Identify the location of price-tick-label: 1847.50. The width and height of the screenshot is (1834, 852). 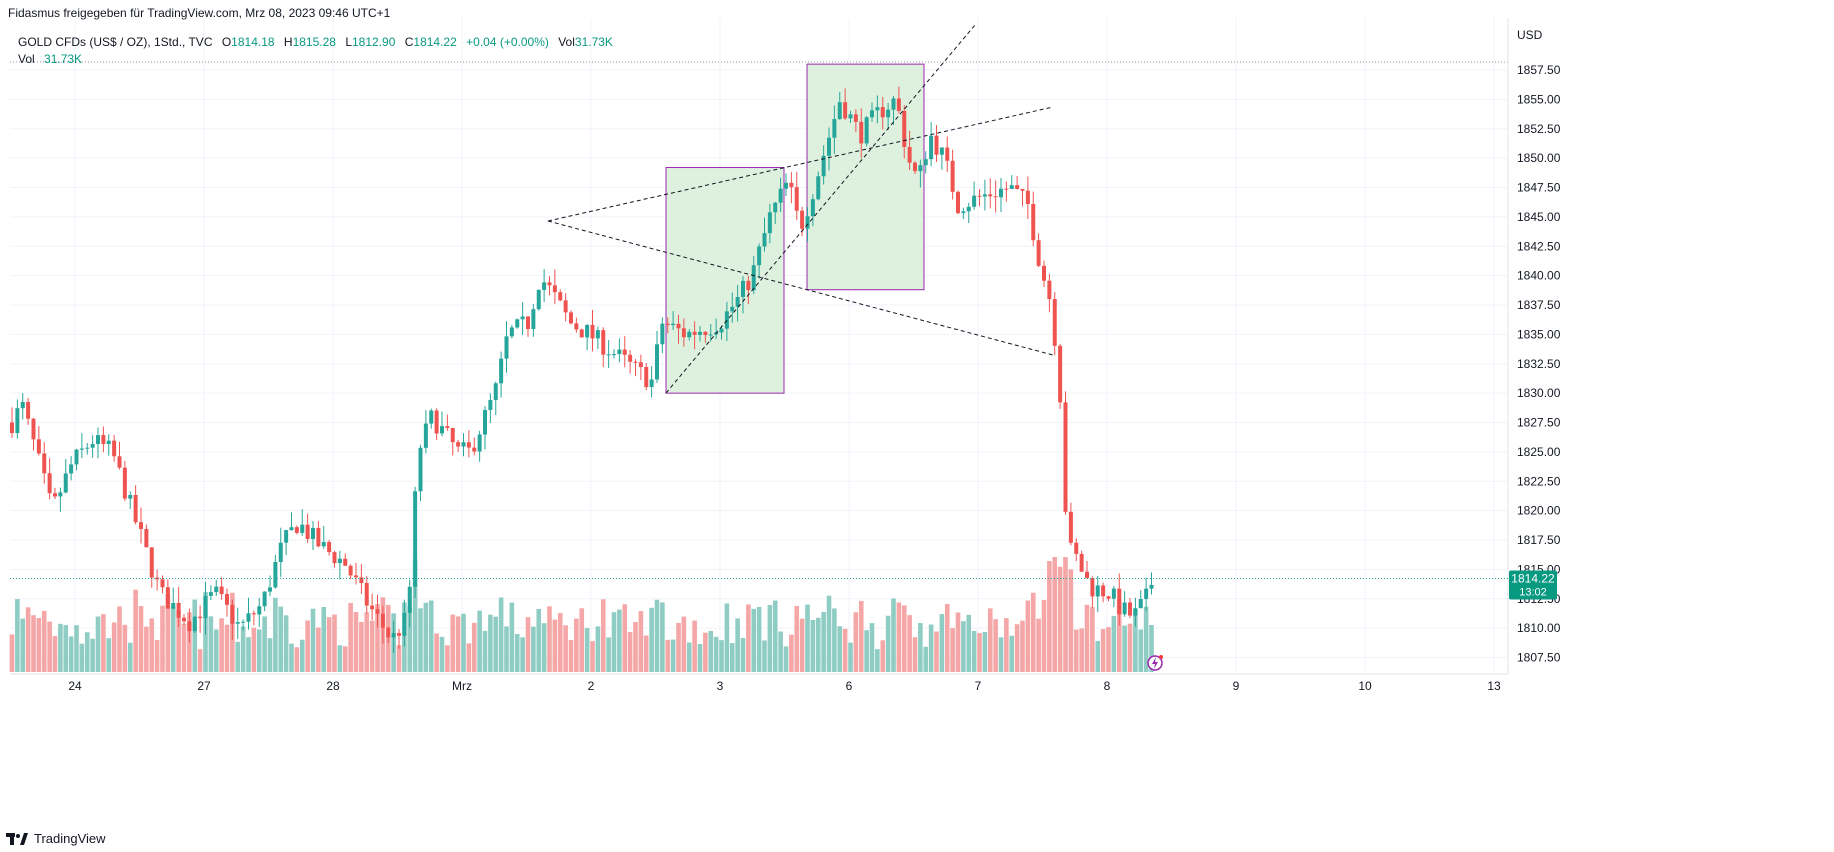
(1539, 188).